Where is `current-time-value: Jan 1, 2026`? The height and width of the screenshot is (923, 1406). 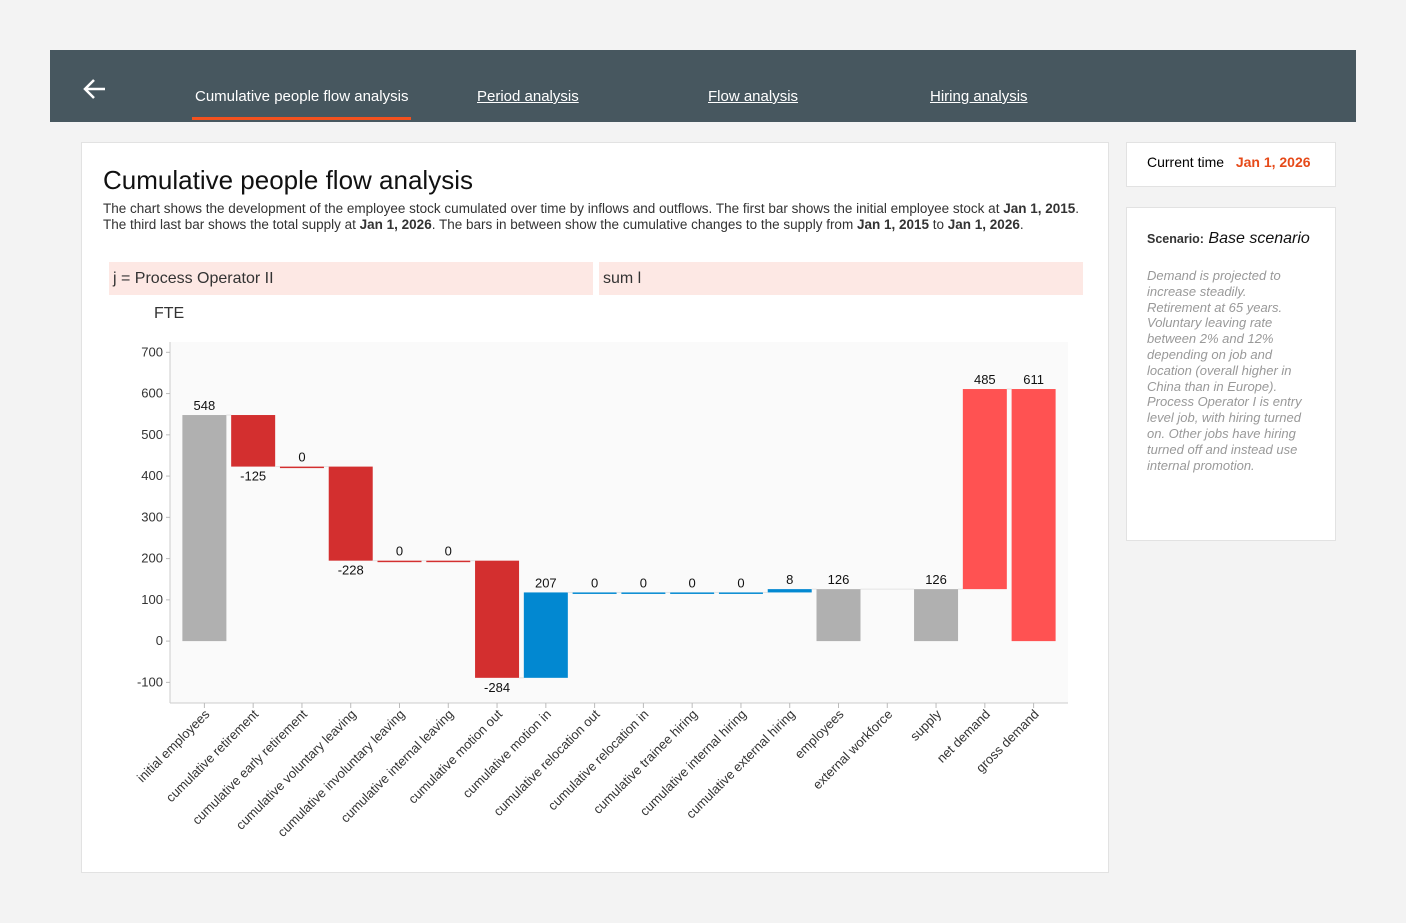
current-time-value: Jan 1, 2026 is located at coordinates (1273, 162).